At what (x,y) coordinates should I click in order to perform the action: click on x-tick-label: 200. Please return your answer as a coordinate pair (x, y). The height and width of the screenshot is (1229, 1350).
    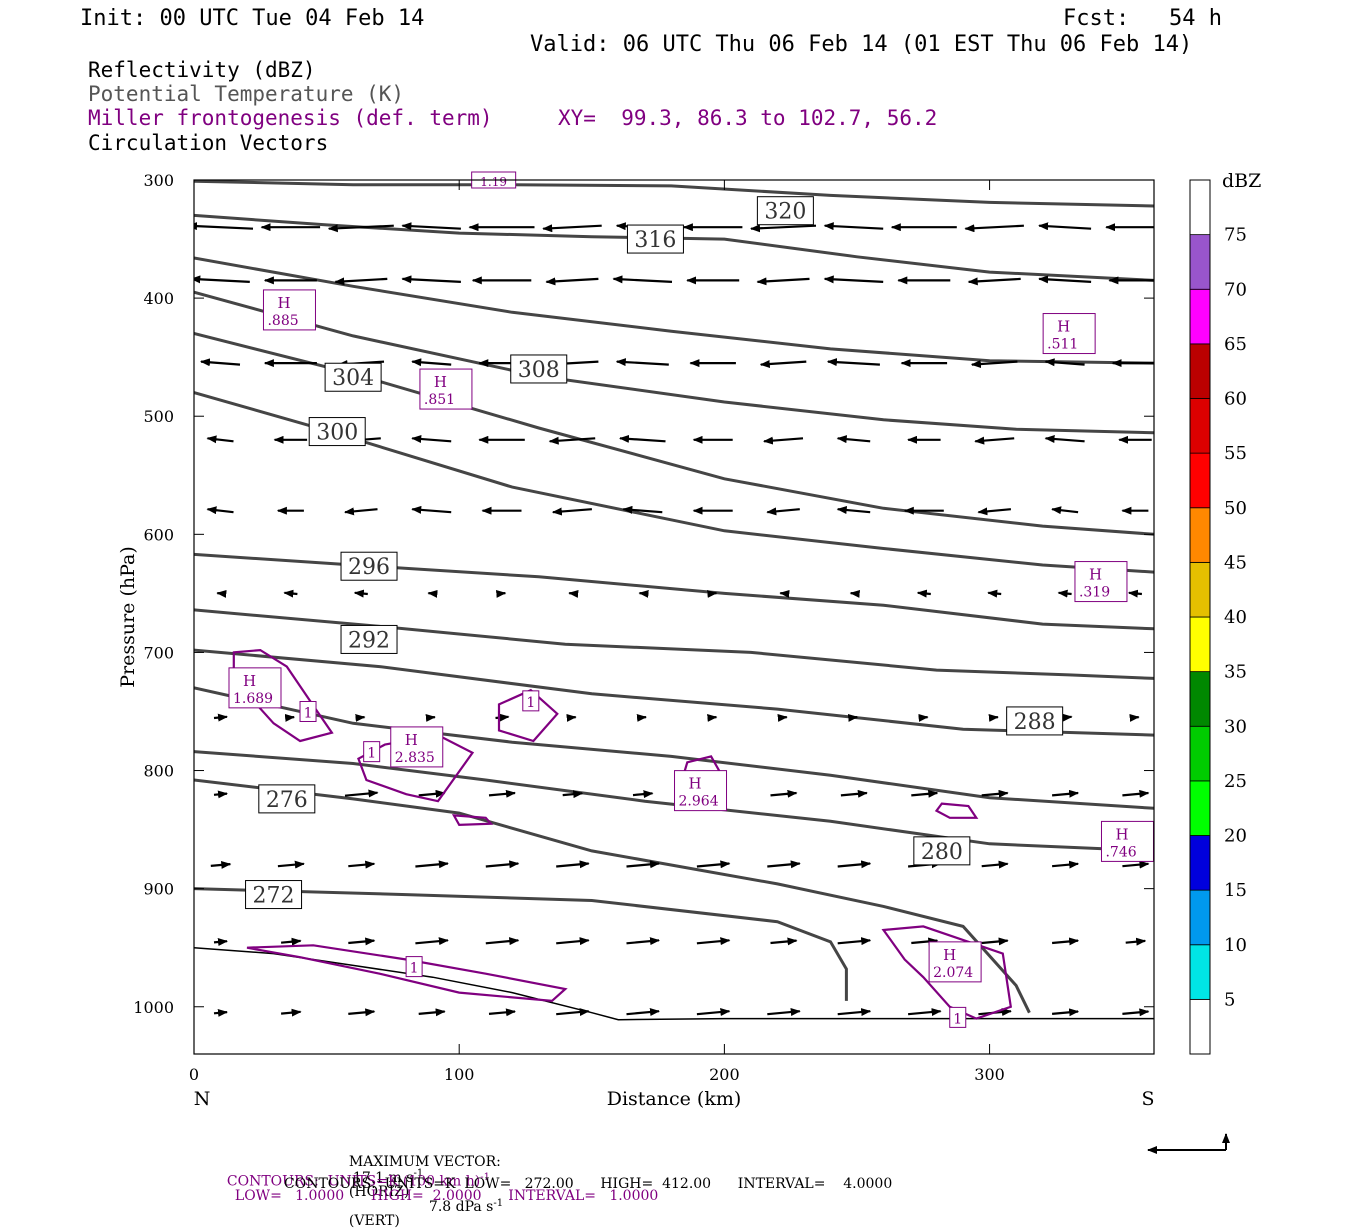
    Looking at the image, I should click on (724, 1074).